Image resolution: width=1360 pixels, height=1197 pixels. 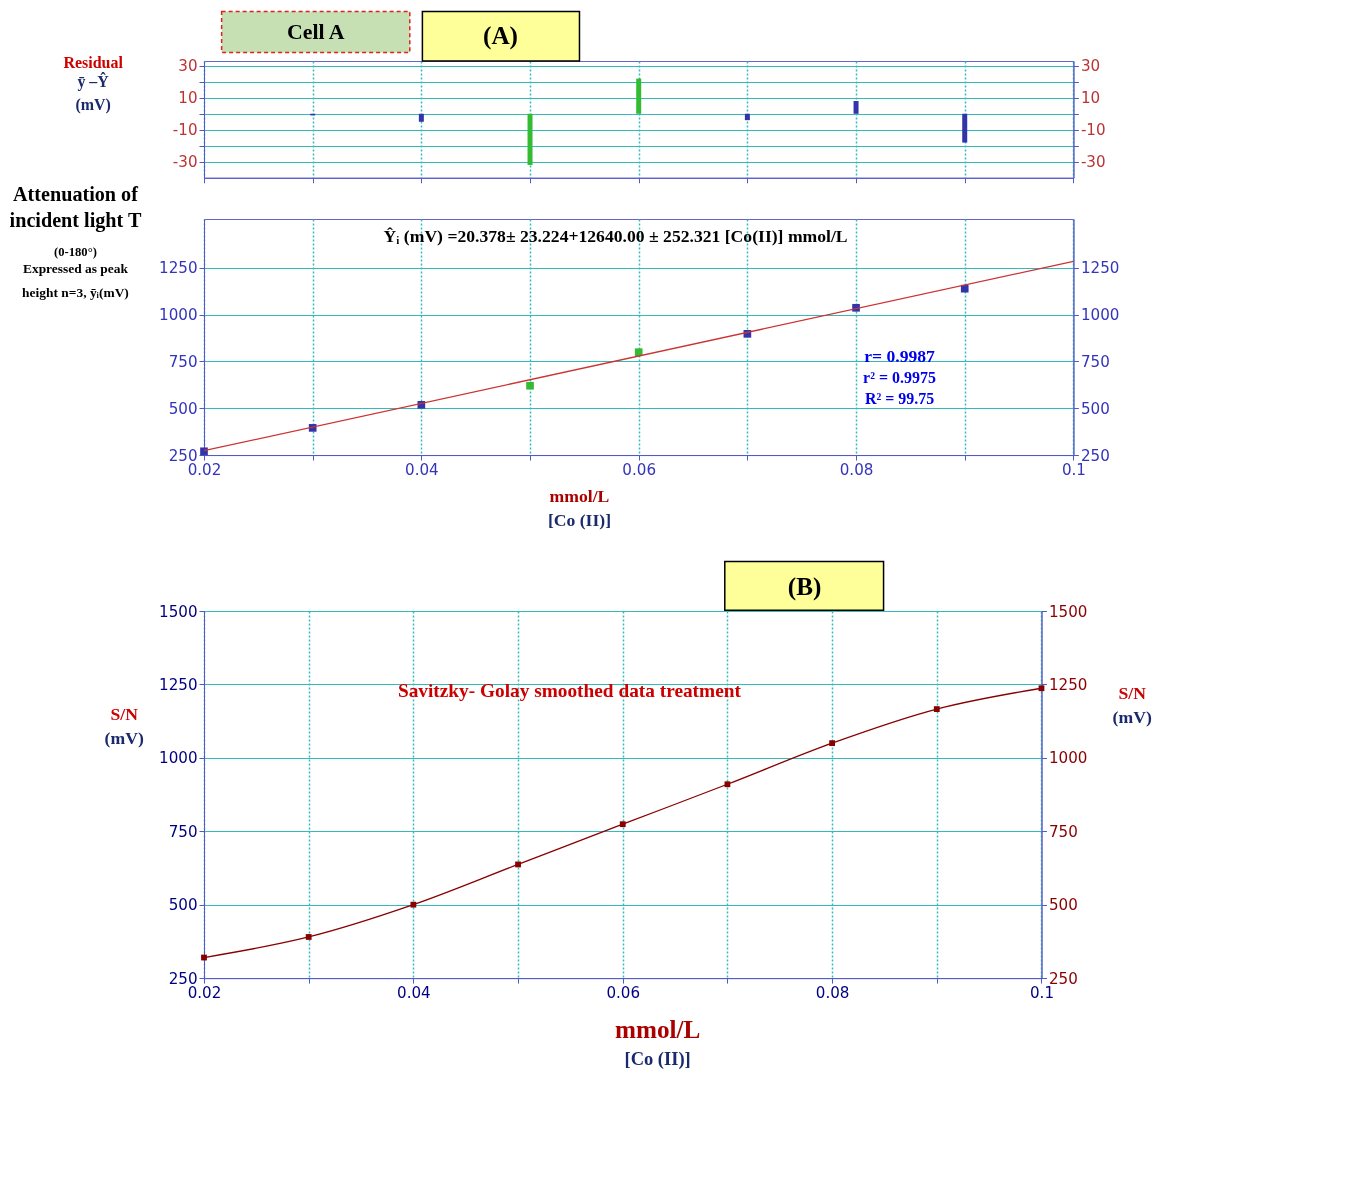 What do you see at coordinates (615, 236) in the screenshot?
I see `annotation: Ŷᵢ (mV) =20.378± 23.224+12640.00 ± 252.321 [Co(II)] mmol/L` at bounding box center [615, 236].